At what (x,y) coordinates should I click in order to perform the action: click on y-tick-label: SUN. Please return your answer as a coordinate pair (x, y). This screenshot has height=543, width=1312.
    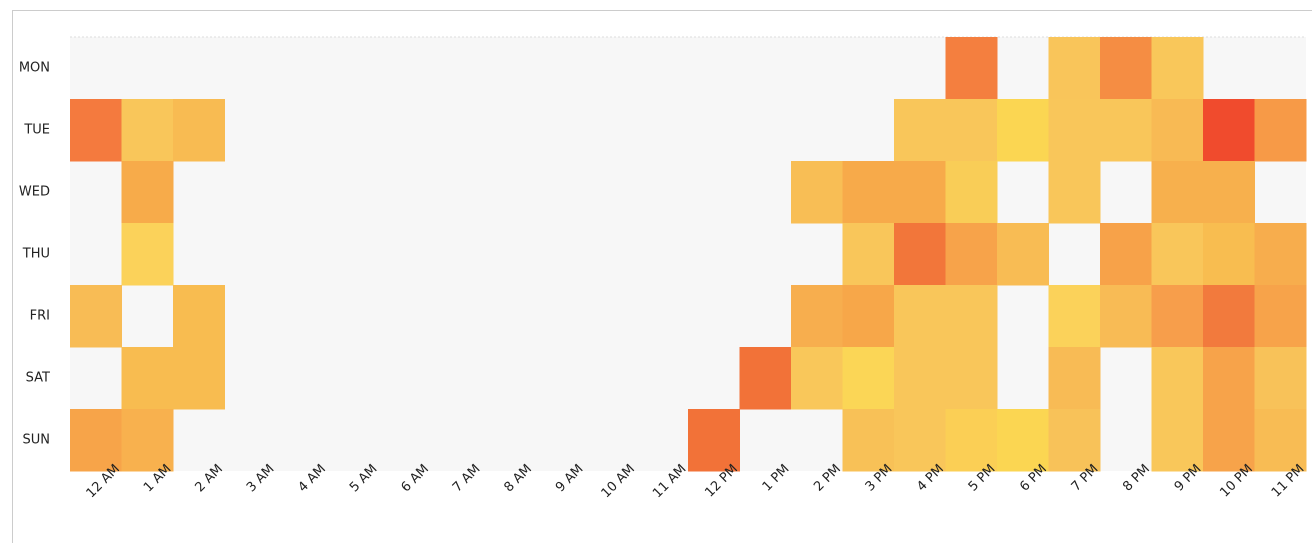
    Looking at the image, I should click on (37, 440).